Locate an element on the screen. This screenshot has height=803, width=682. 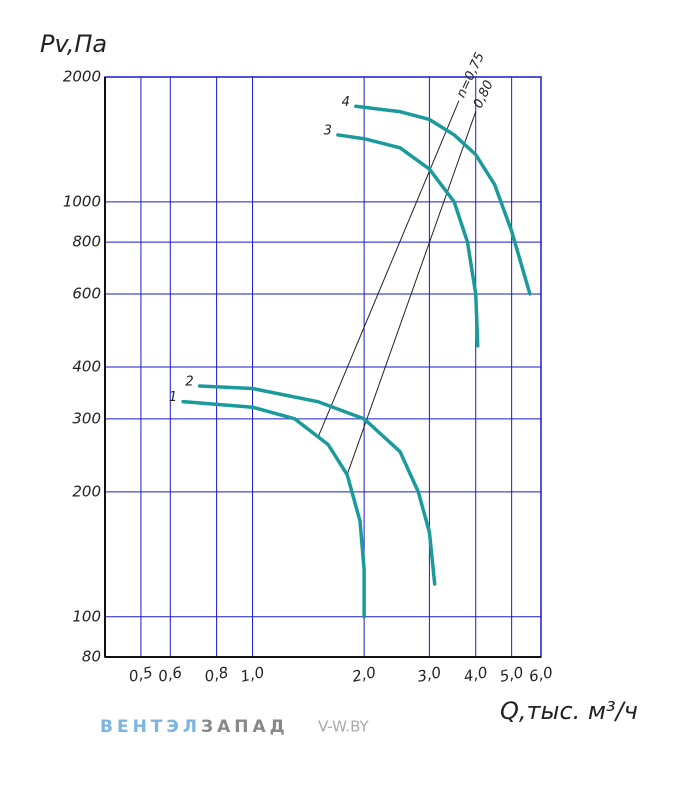
x-tick-label: 2,0 is located at coordinates (363, 674).